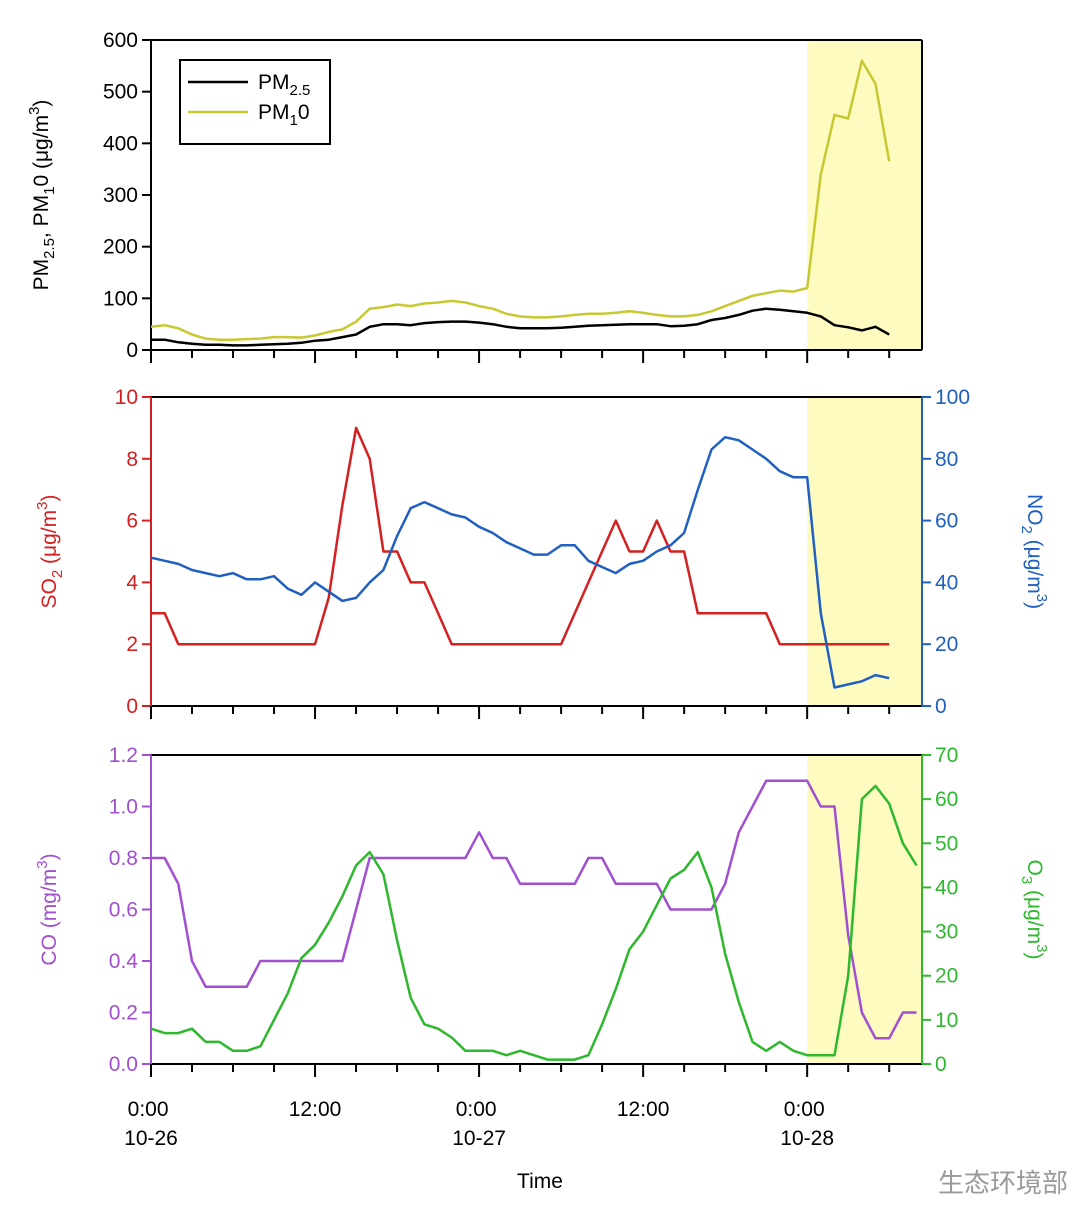 This screenshot has height=1208, width=1080. I want to click on legend-box, so click(255, 102).